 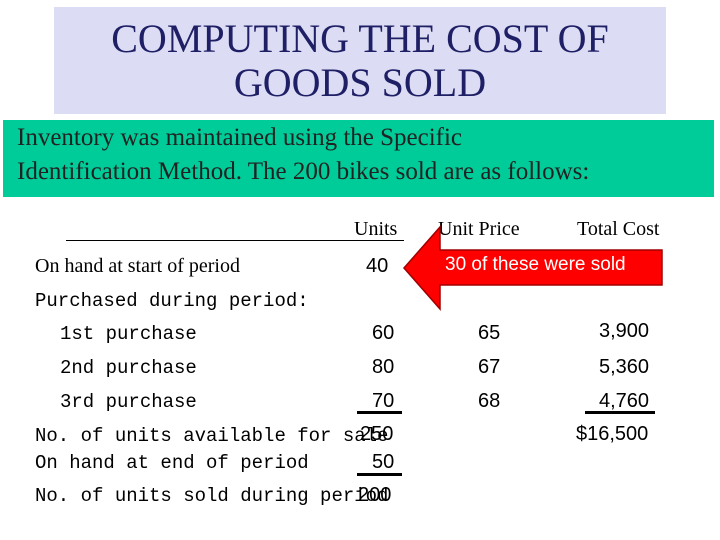 I want to click on available-for-sale-total-cost: $16,500, so click(x=612, y=434).